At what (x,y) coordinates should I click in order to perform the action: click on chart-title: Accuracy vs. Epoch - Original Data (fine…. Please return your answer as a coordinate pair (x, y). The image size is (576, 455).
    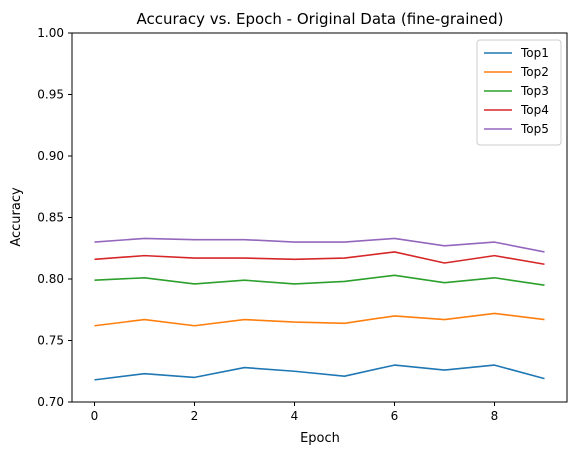
    Looking at the image, I should click on (319, 19).